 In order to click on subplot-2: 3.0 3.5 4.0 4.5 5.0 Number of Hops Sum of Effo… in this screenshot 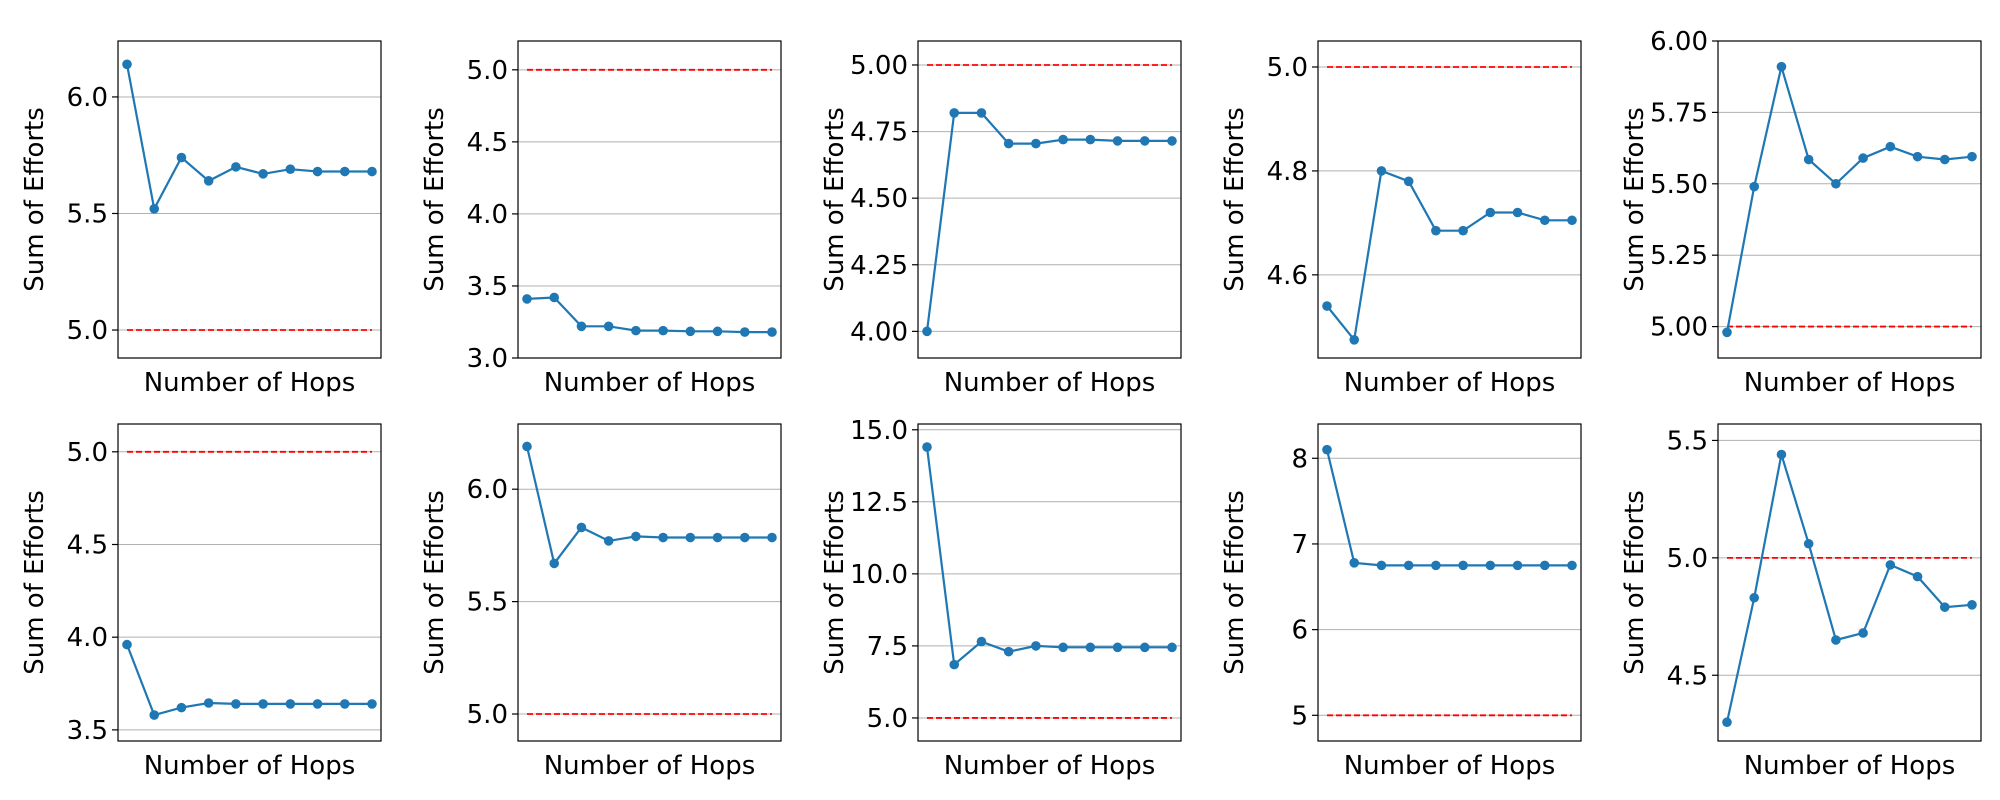, I will do `click(601, 219)`.